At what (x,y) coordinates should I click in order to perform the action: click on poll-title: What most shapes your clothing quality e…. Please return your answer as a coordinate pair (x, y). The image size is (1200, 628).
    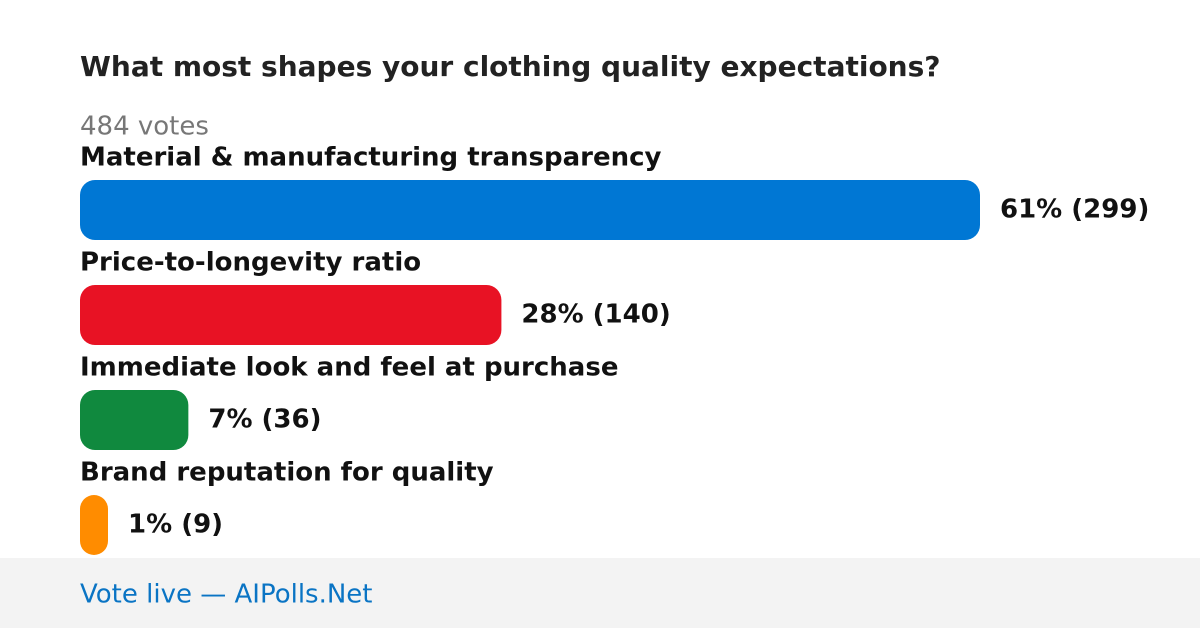
    Looking at the image, I should click on (510, 66).